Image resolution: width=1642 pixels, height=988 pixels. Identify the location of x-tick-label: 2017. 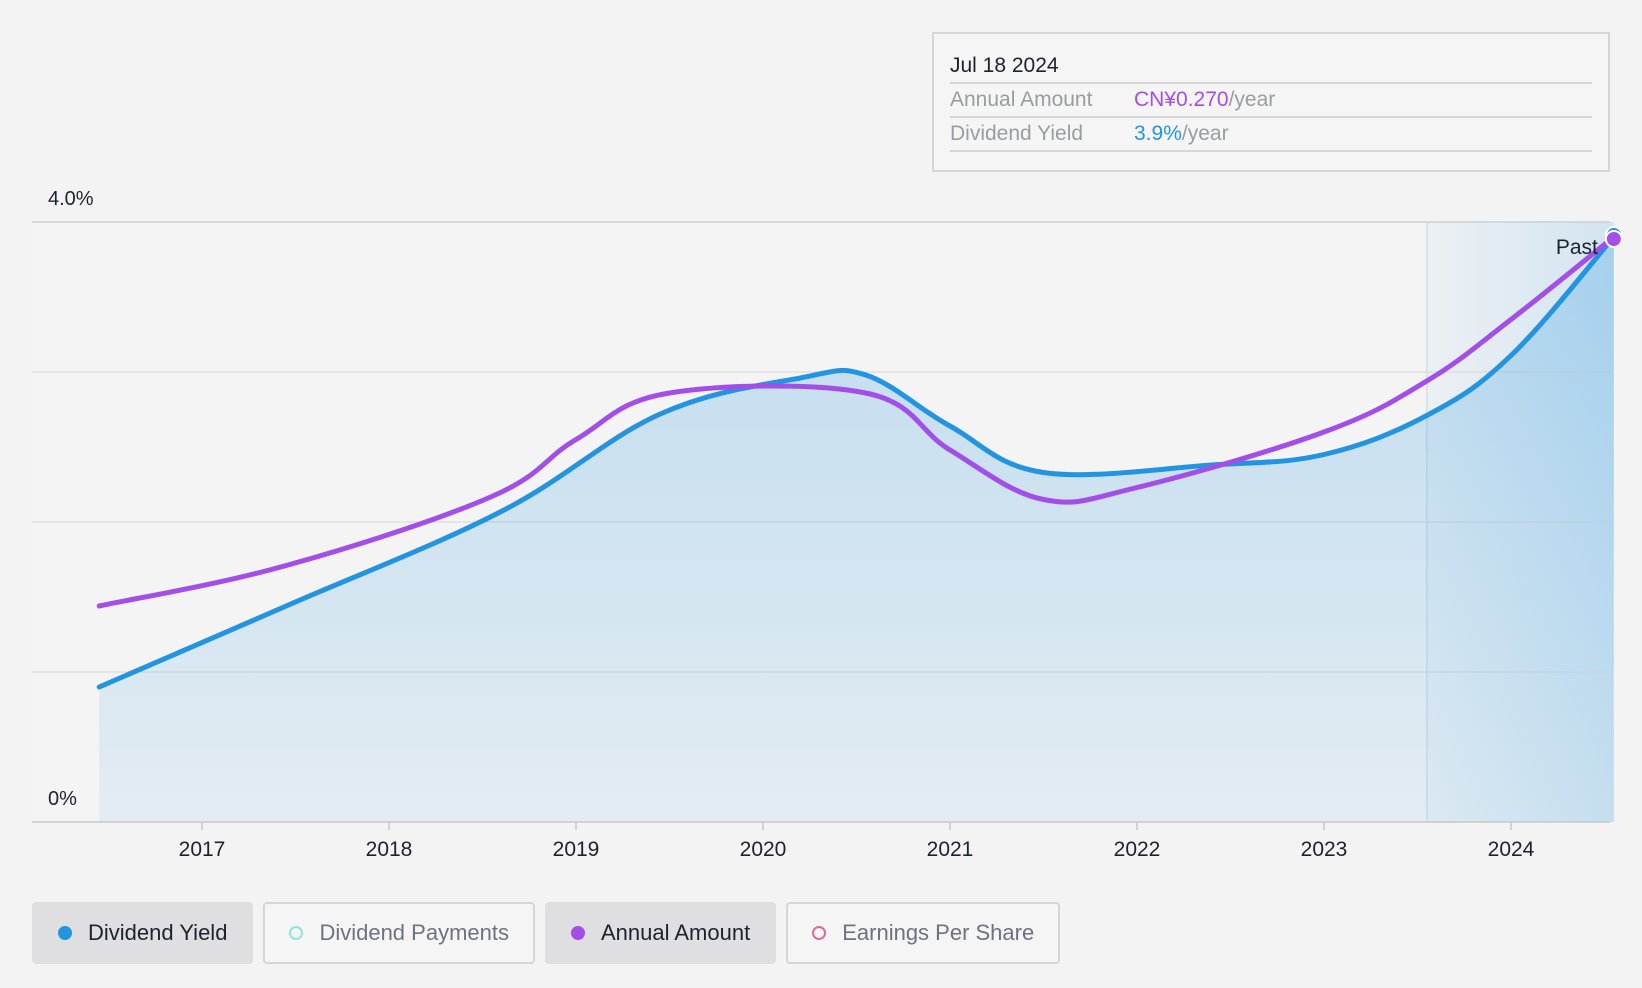
(202, 849).